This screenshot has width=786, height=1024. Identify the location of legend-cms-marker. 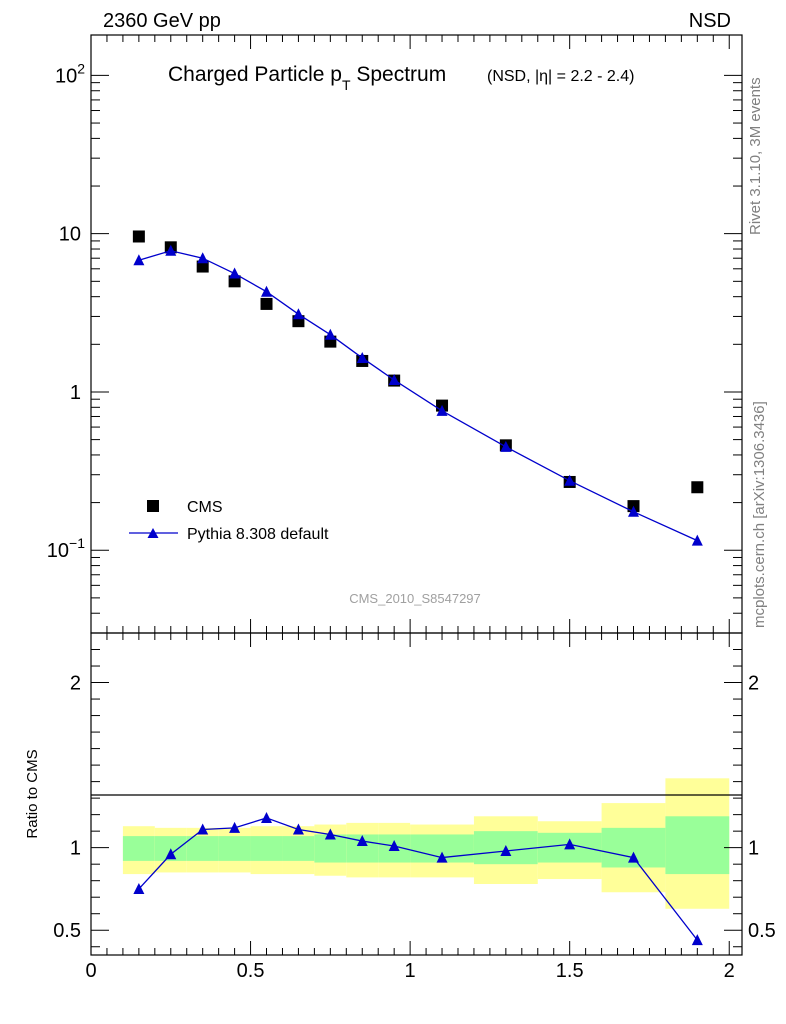
(153, 506).